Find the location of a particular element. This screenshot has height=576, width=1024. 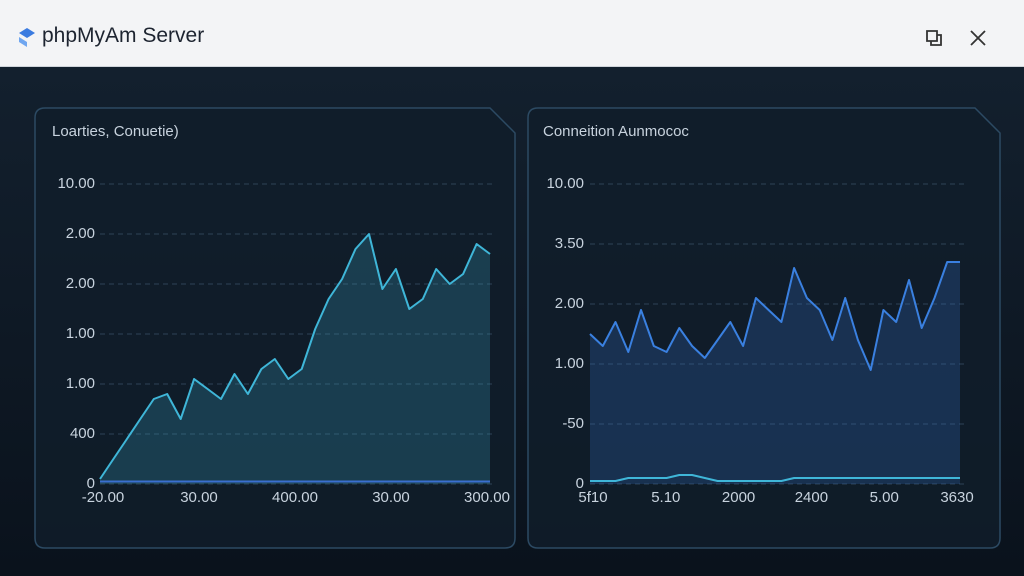

y-tick-label: -50 is located at coordinates (573, 423).